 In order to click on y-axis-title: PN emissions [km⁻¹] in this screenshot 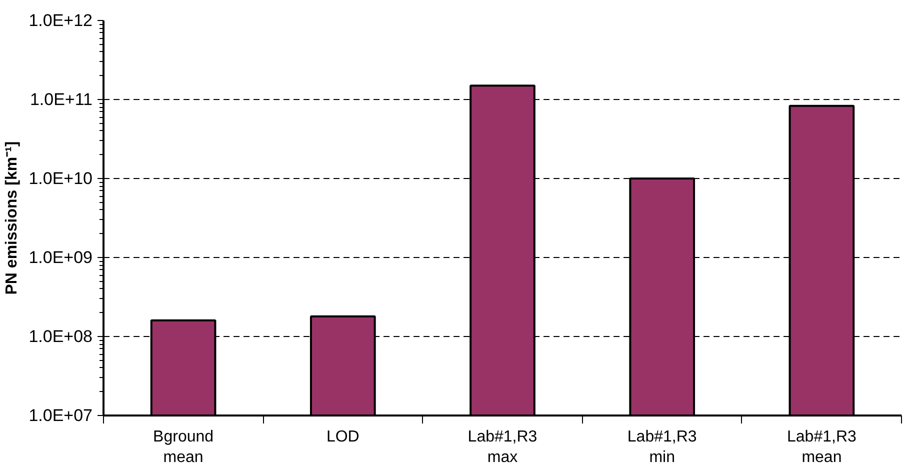, I will do `click(12, 218)`.